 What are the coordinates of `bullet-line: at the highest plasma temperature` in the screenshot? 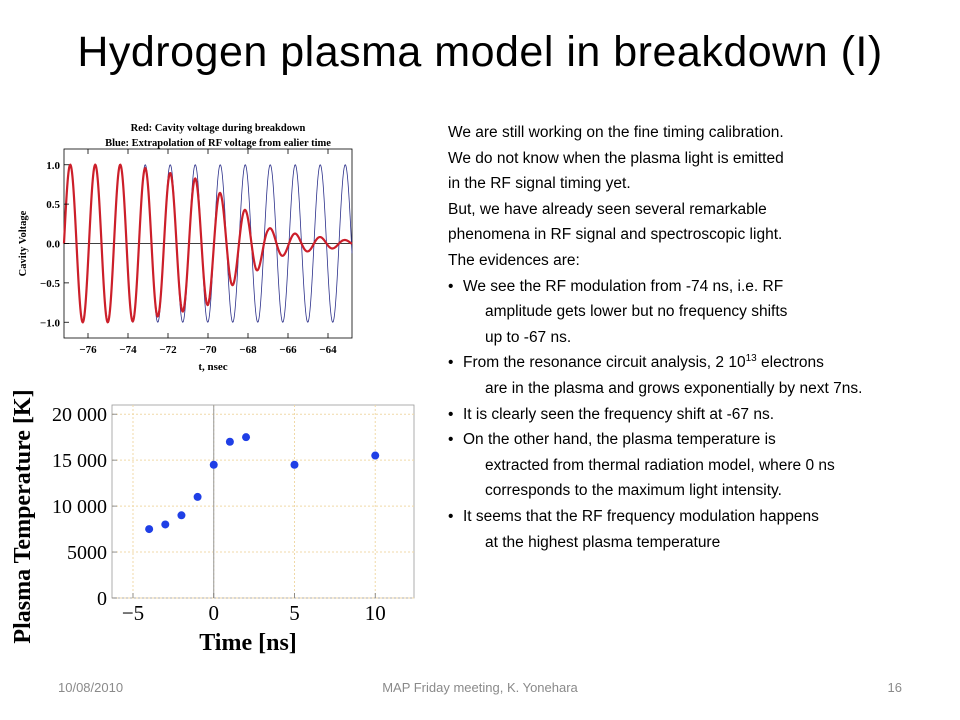 It's located at (603, 542).